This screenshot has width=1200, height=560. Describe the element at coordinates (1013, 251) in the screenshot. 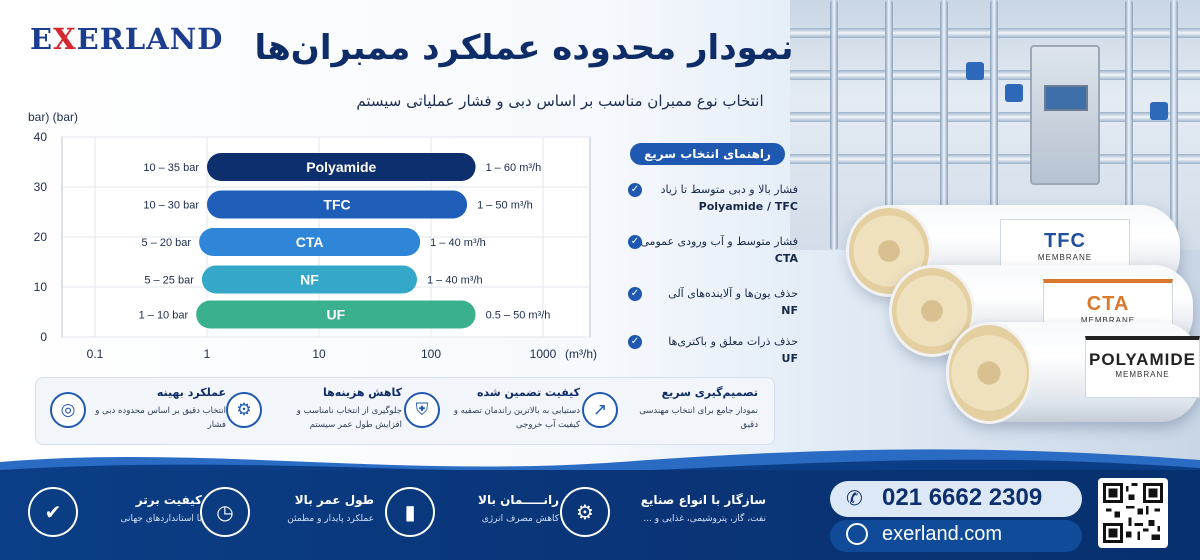

I see `membrane-tfc: TFC MEMBRANE` at that location.